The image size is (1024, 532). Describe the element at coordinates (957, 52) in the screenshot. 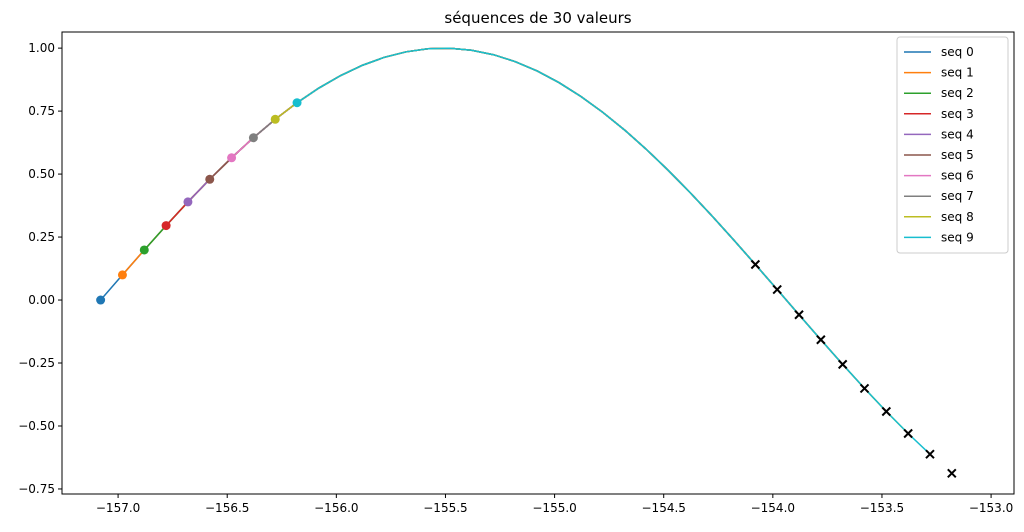

I see `legend-label: seq 0` at that location.